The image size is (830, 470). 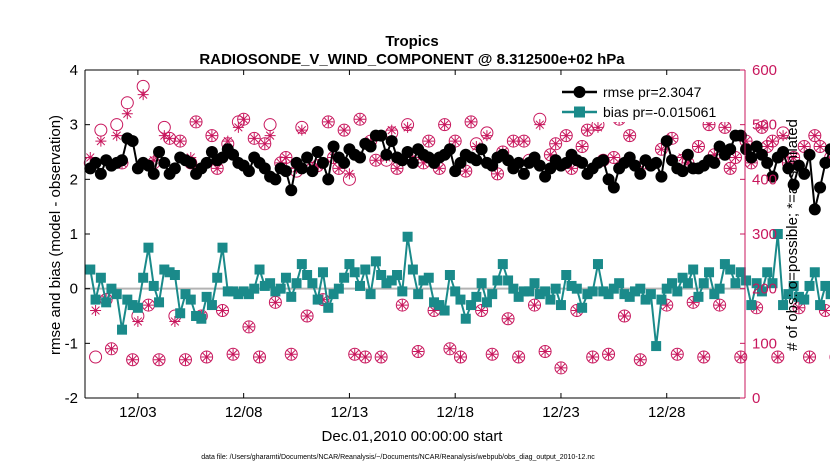 I want to click on legend: rmse pr=2.3047 bias pr=-0.015061, so click(x=648, y=99).